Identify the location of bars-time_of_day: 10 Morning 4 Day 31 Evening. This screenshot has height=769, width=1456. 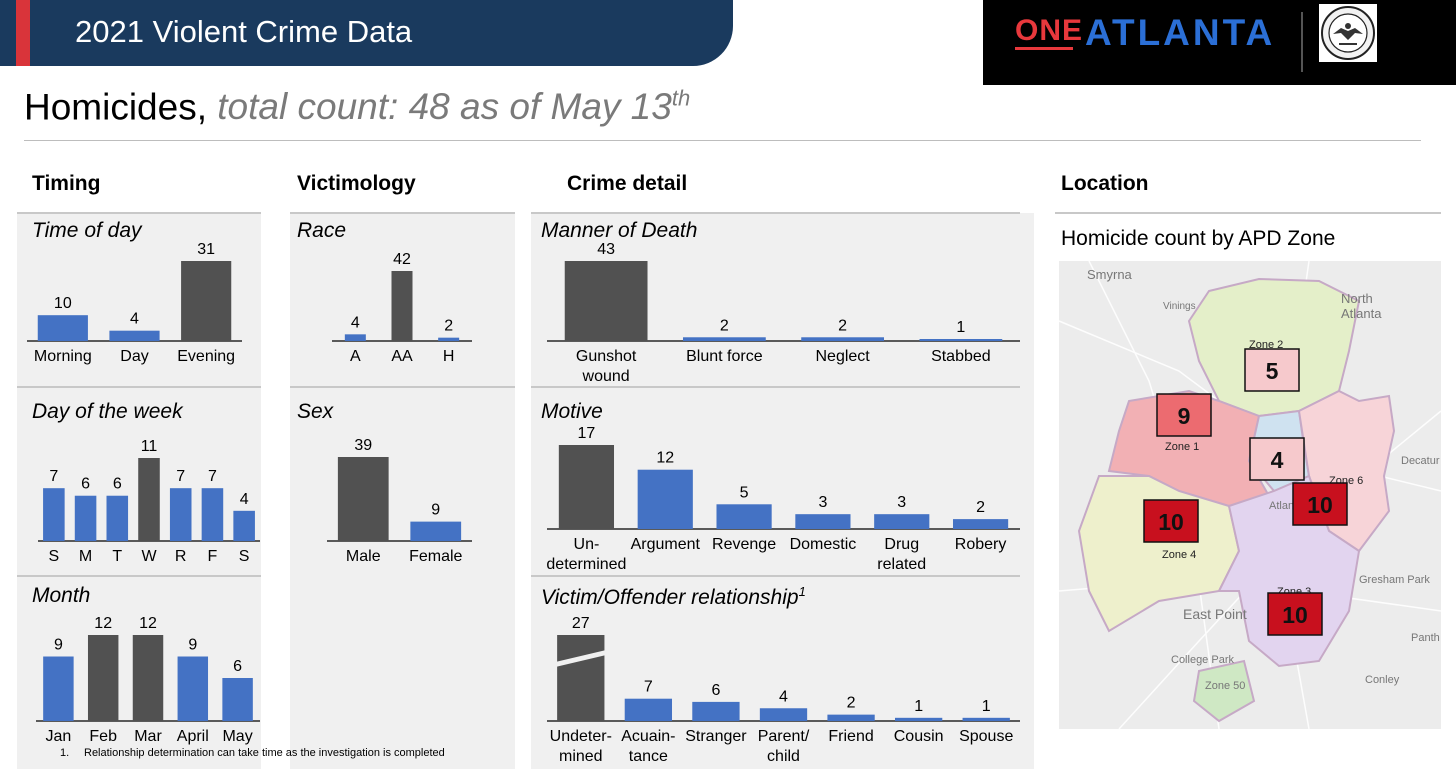
(134, 303).